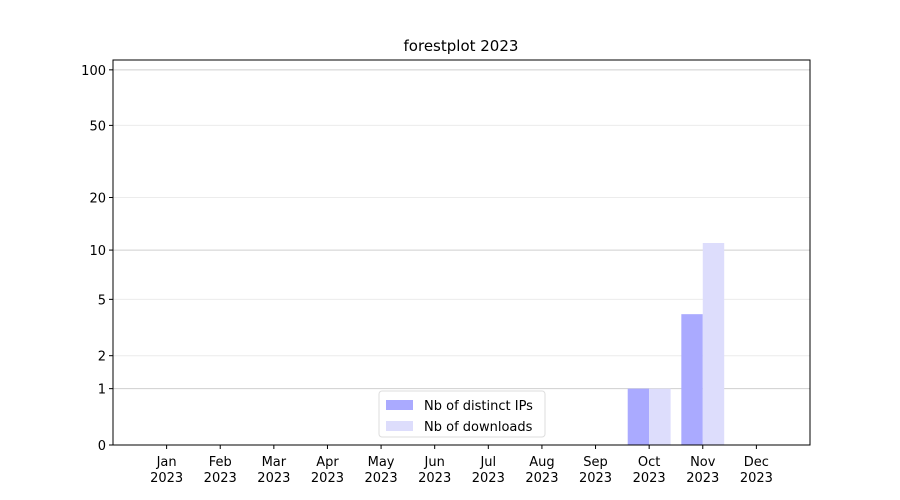  I want to click on x-tick-label: Apr 2023, so click(327, 470).